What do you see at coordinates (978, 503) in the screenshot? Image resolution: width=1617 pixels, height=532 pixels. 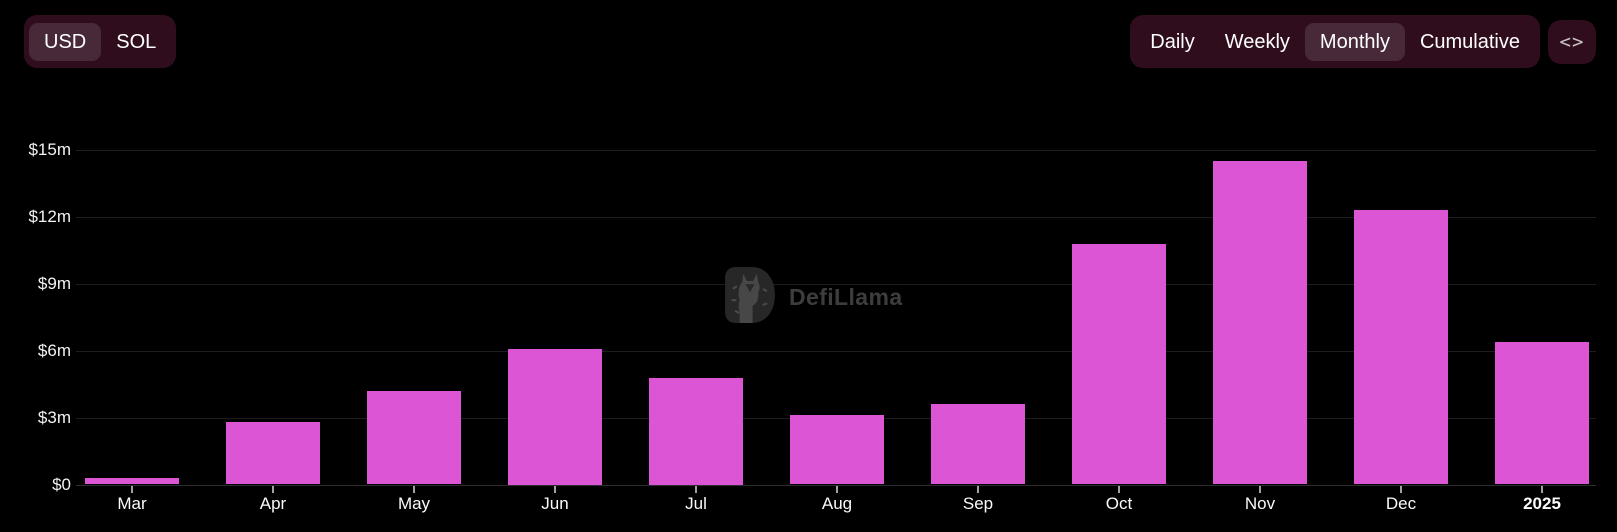 I see `x-axis-label-sep: Sep` at bounding box center [978, 503].